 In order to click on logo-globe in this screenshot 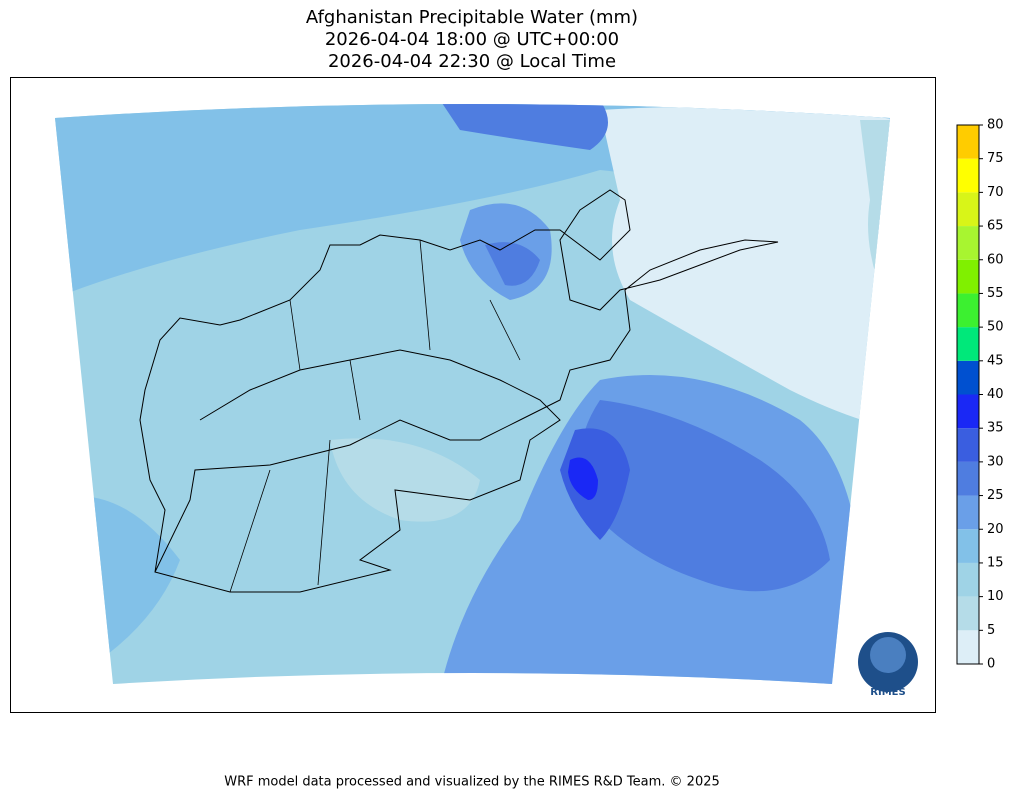, I will do `click(888, 655)`.